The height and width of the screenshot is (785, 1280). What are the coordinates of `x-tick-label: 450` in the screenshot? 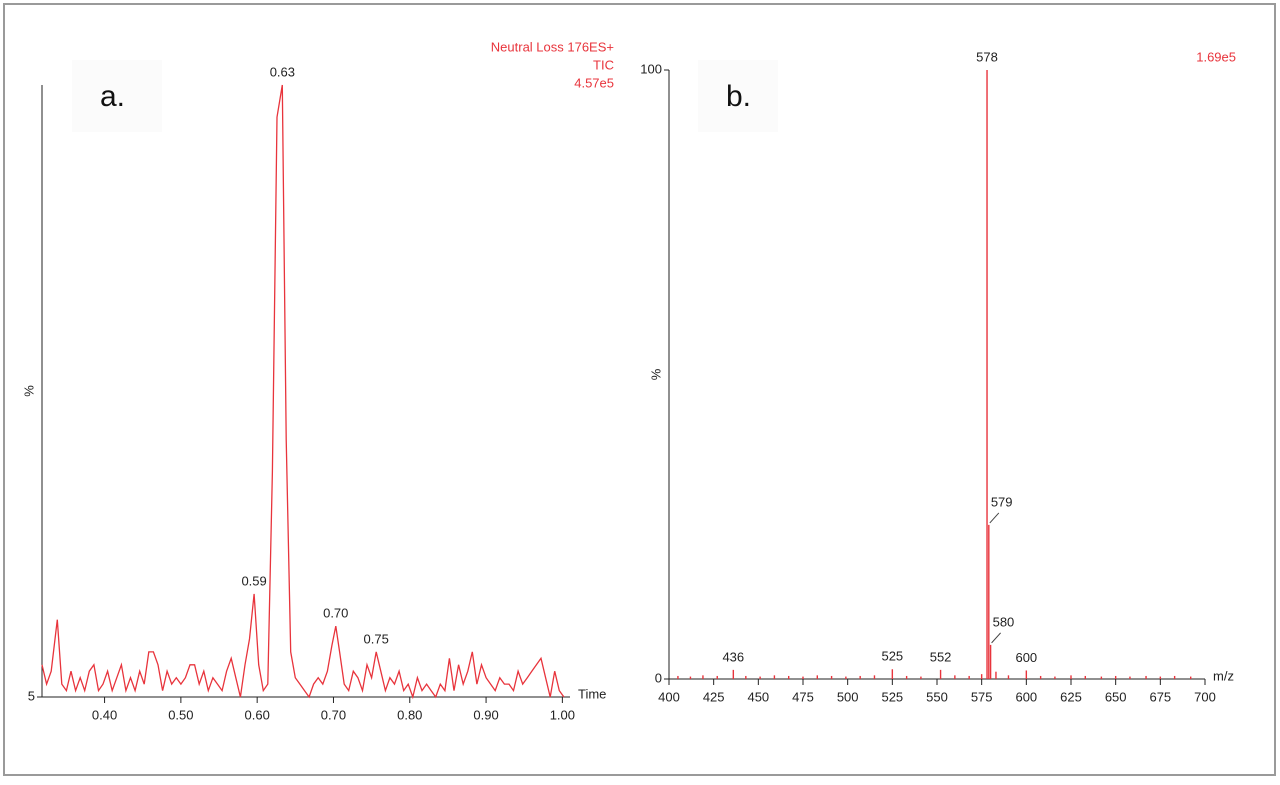 It's located at (758, 696).